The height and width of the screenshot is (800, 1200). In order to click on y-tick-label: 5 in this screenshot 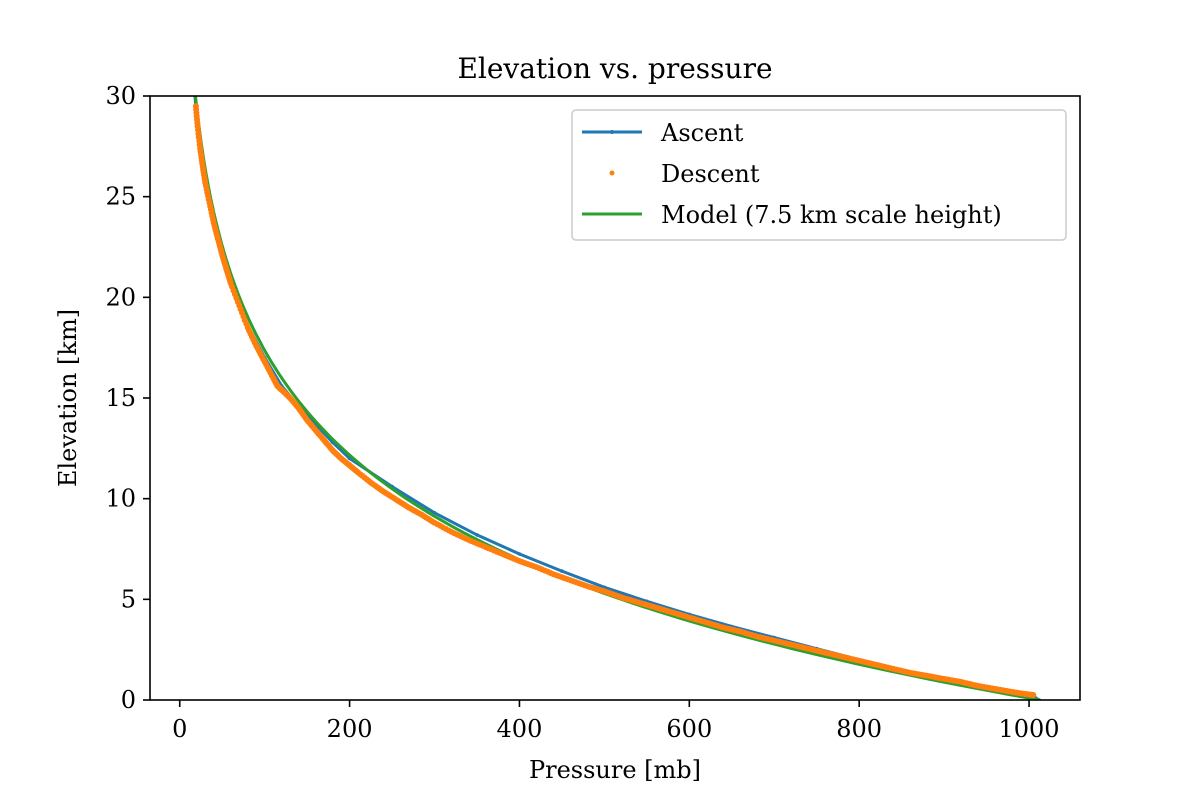, I will do `click(128, 599)`.